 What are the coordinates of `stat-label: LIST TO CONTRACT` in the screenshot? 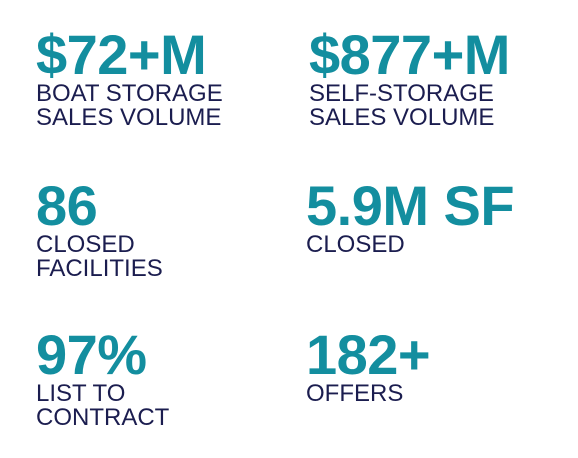 It's located at (102, 406).